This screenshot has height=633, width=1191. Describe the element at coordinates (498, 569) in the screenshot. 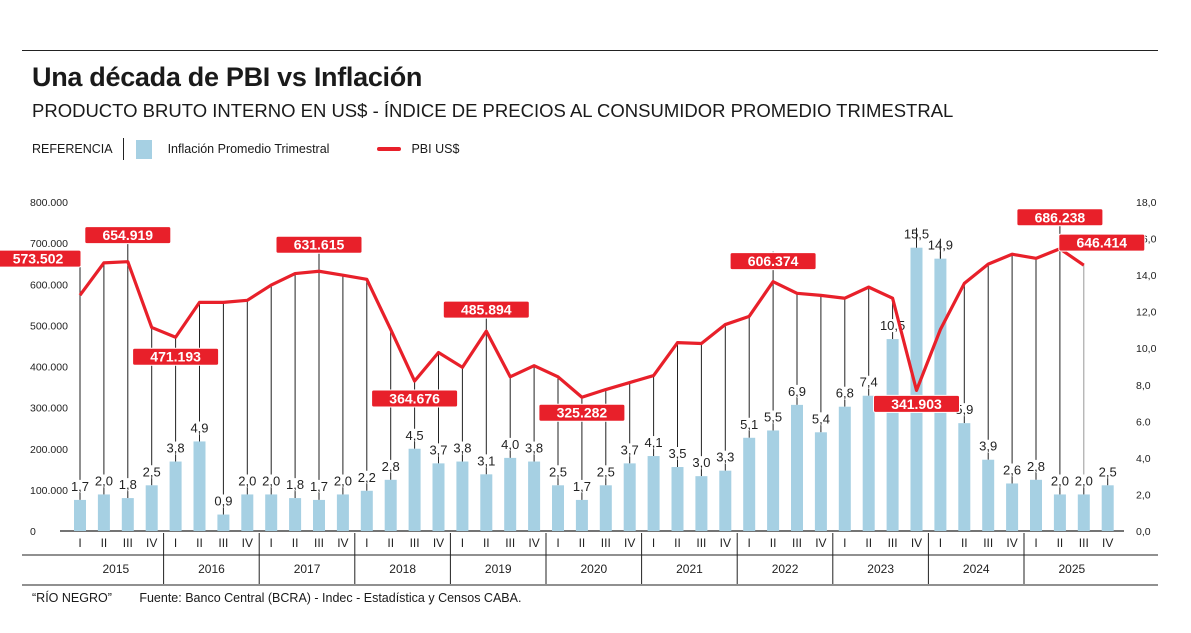

I see `year-label: 2019` at that location.